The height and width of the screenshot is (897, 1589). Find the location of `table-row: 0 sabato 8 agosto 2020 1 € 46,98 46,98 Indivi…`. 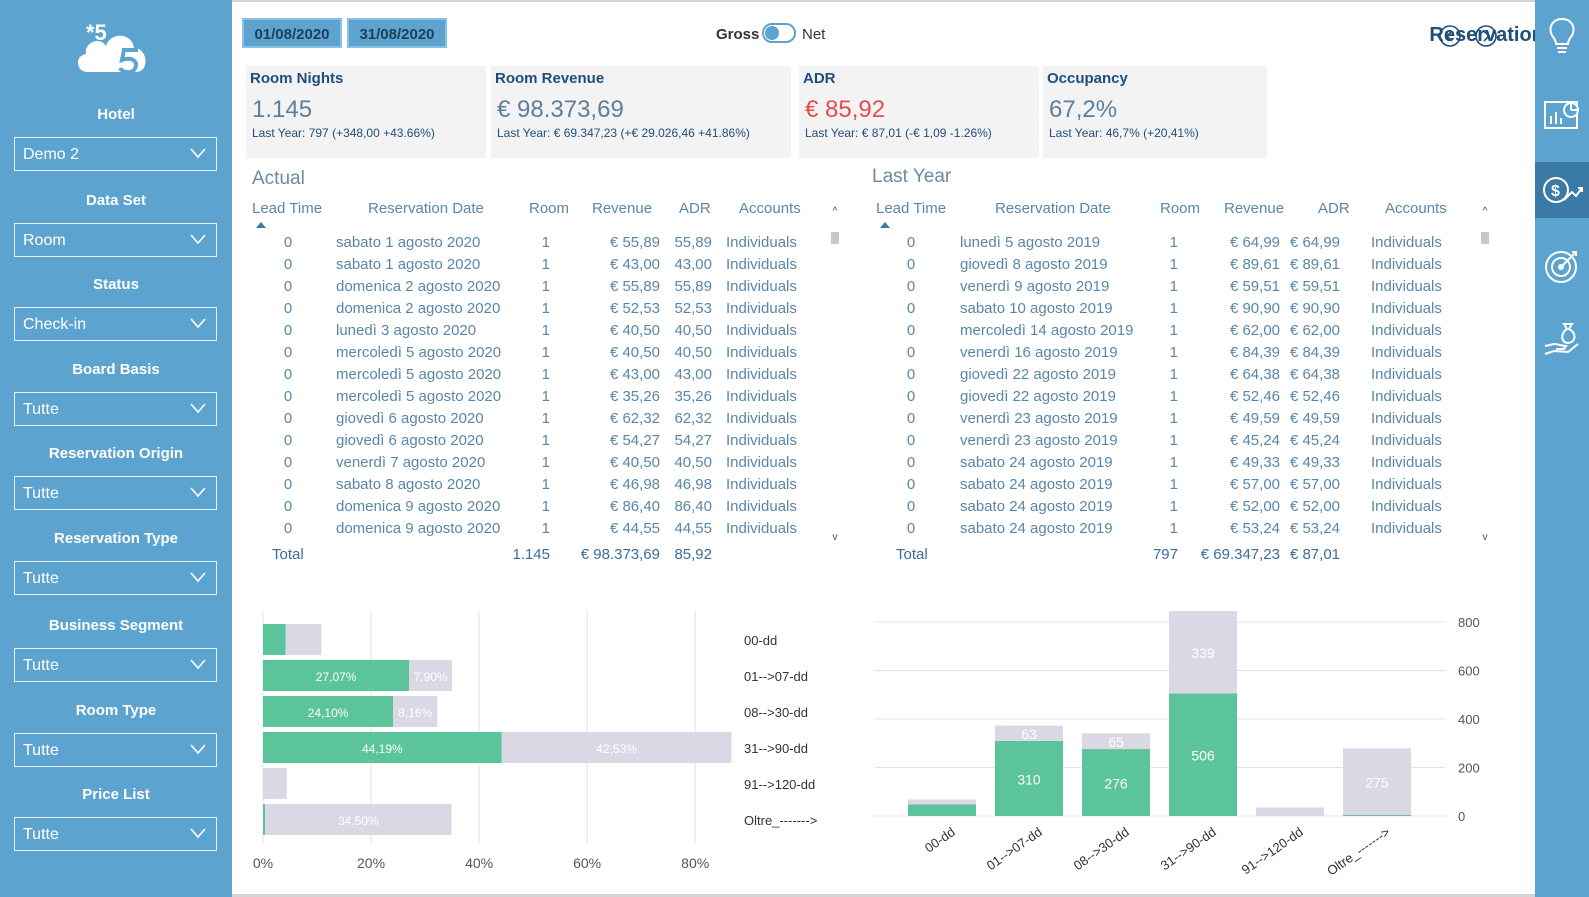

table-row: 0 sabato 8 agosto 2020 1 € 46,98 46,98 Indivi… is located at coordinates (541, 487).